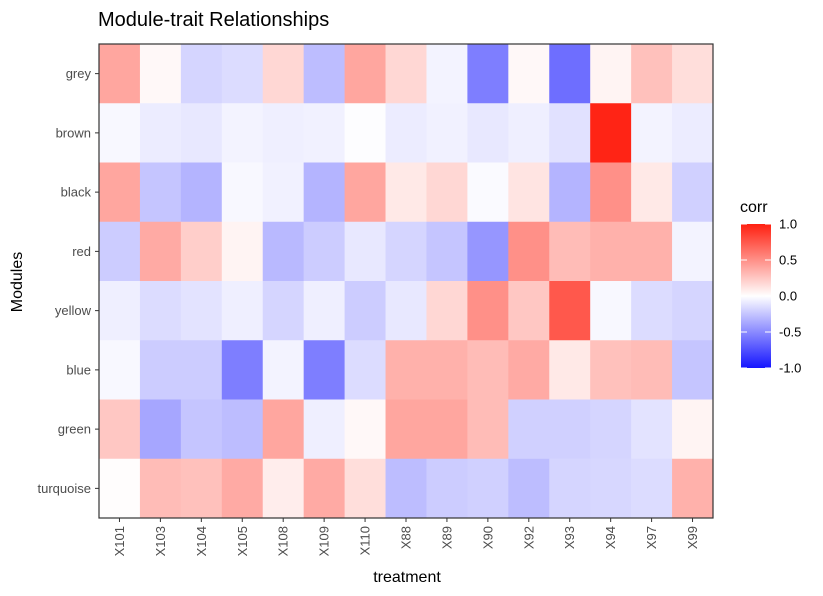  What do you see at coordinates (447, 251) in the screenshot?
I see `heatmap-cell-red-X89` at bounding box center [447, 251].